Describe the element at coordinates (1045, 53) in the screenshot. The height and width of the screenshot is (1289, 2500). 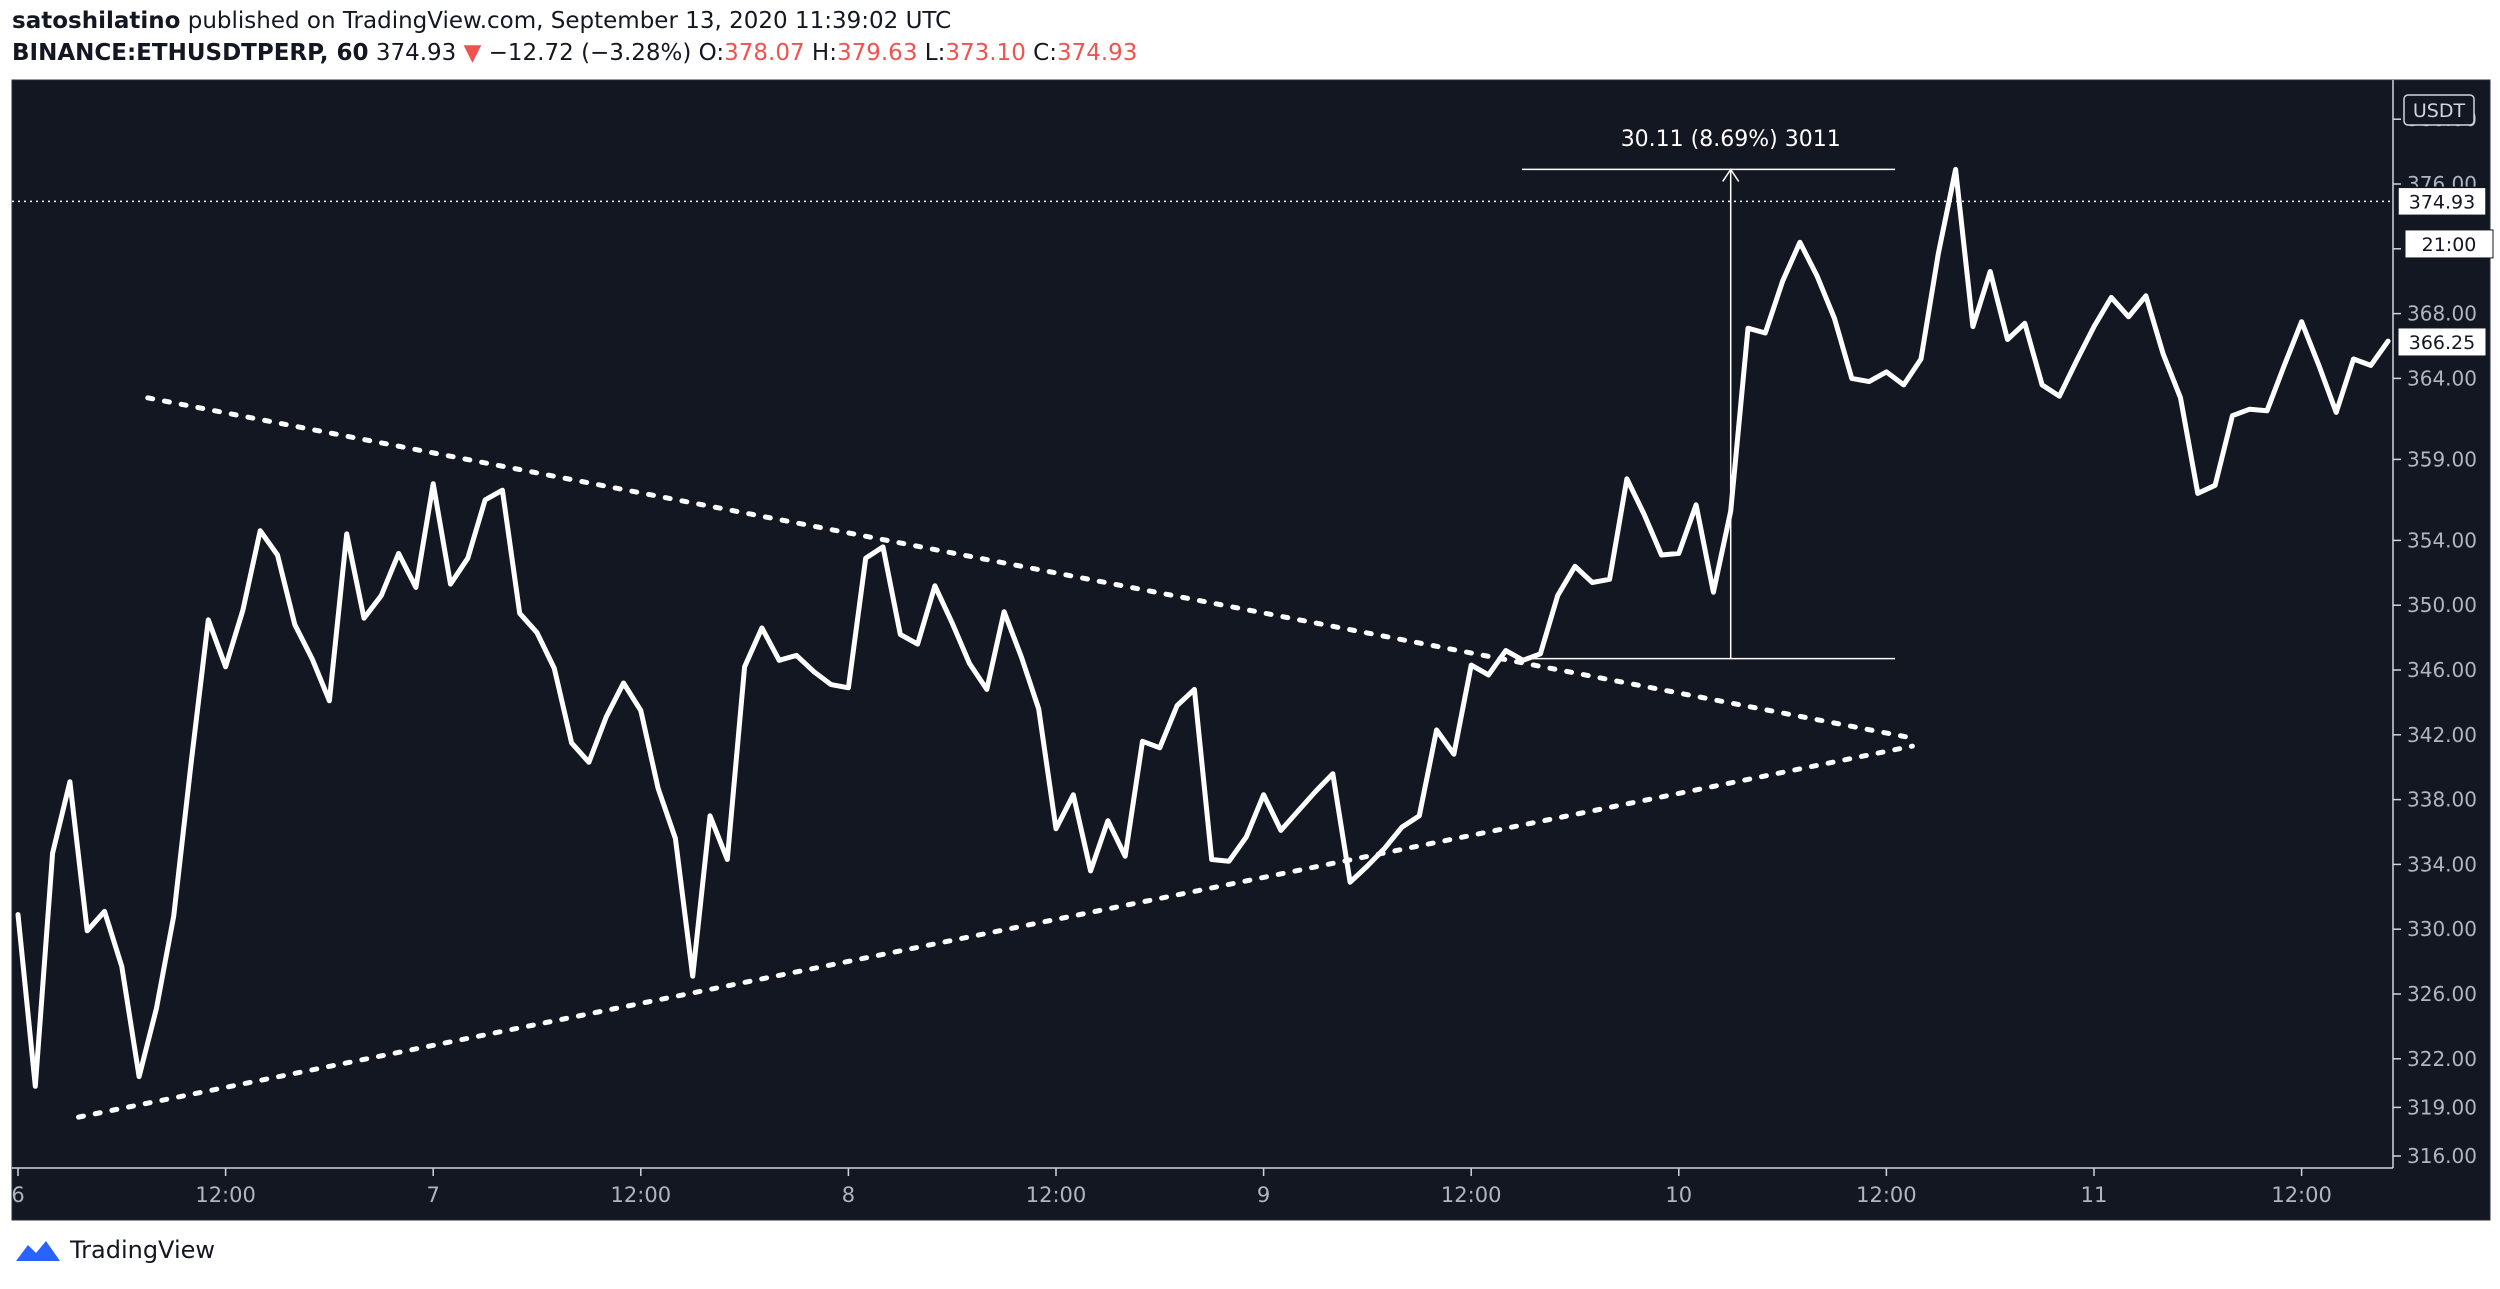
I see `close-label: C:` at that location.